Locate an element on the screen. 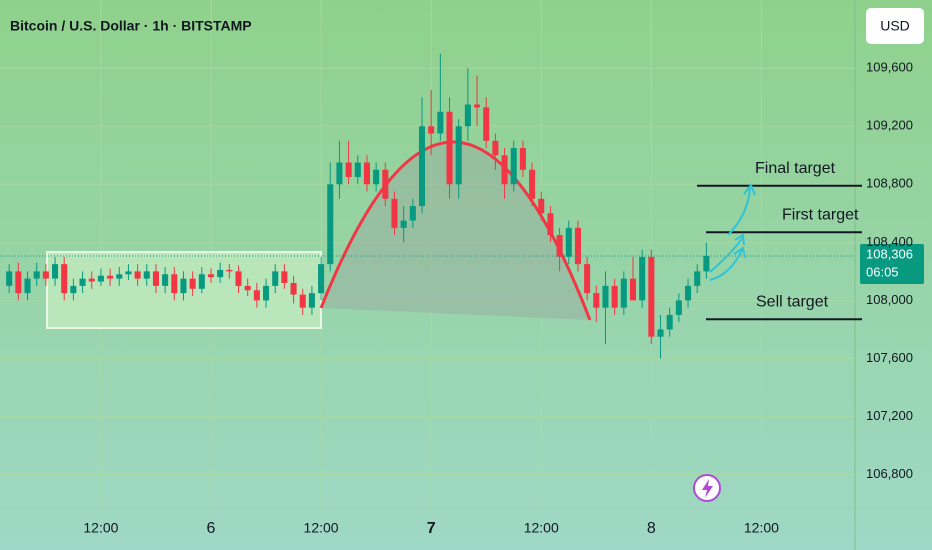  cup-curve is located at coordinates (455, 230).